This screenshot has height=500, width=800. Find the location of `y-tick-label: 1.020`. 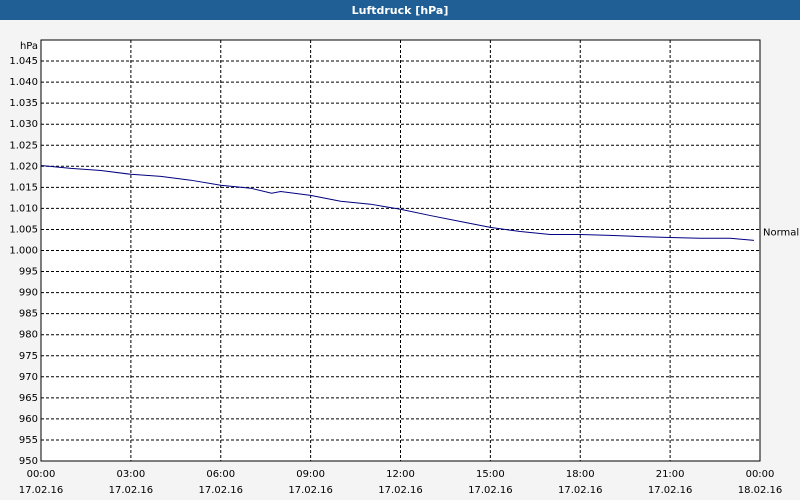

y-tick-label: 1.020 is located at coordinates (23, 166).